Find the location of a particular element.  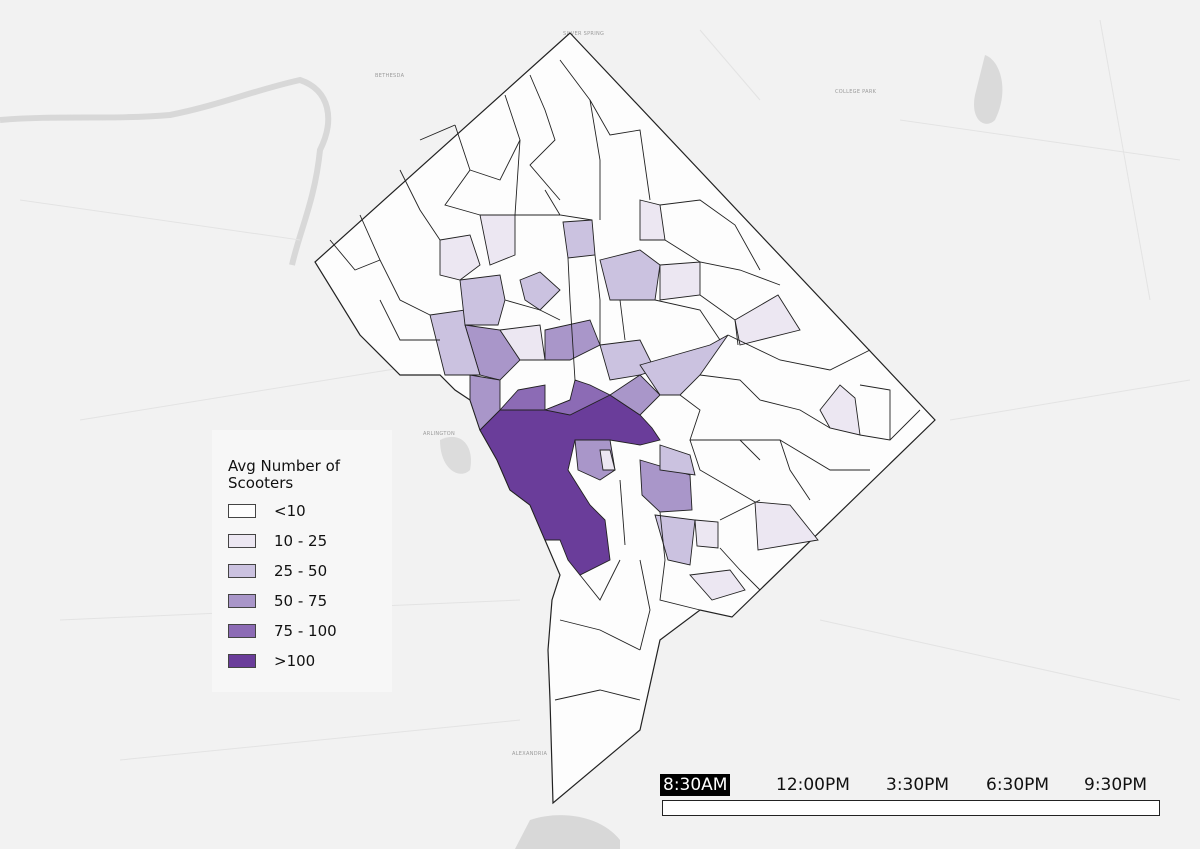

time-slider: 8:30AM 12:00PM 3:30PM 6:30PM 9:30PM is located at coordinates (911, 797).